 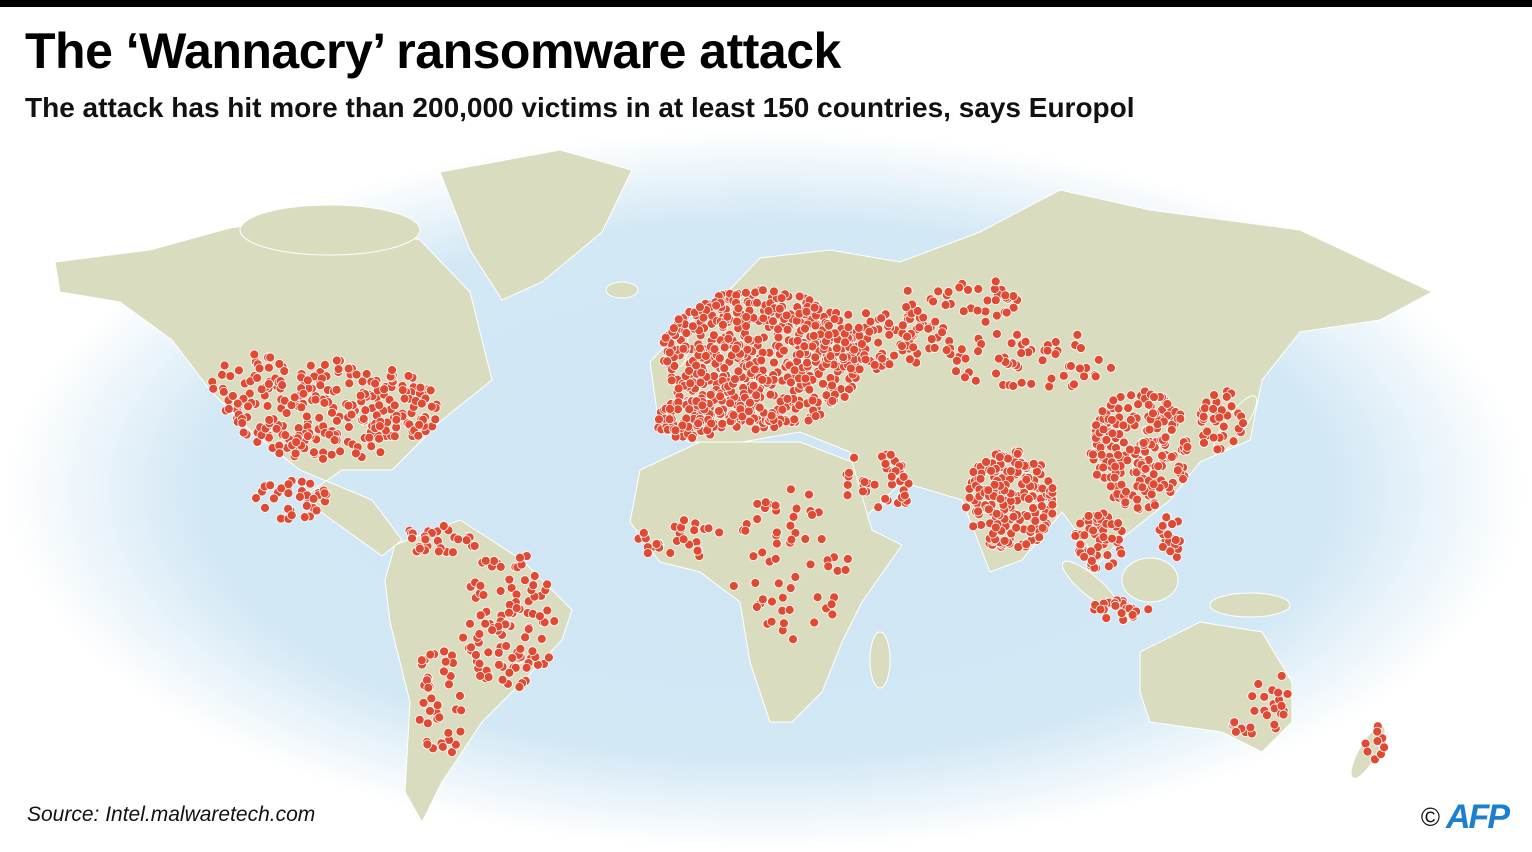 What do you see at coordinates (622, 290) in the screenshot?
I see `iceland` at bounding box center [622, 290].